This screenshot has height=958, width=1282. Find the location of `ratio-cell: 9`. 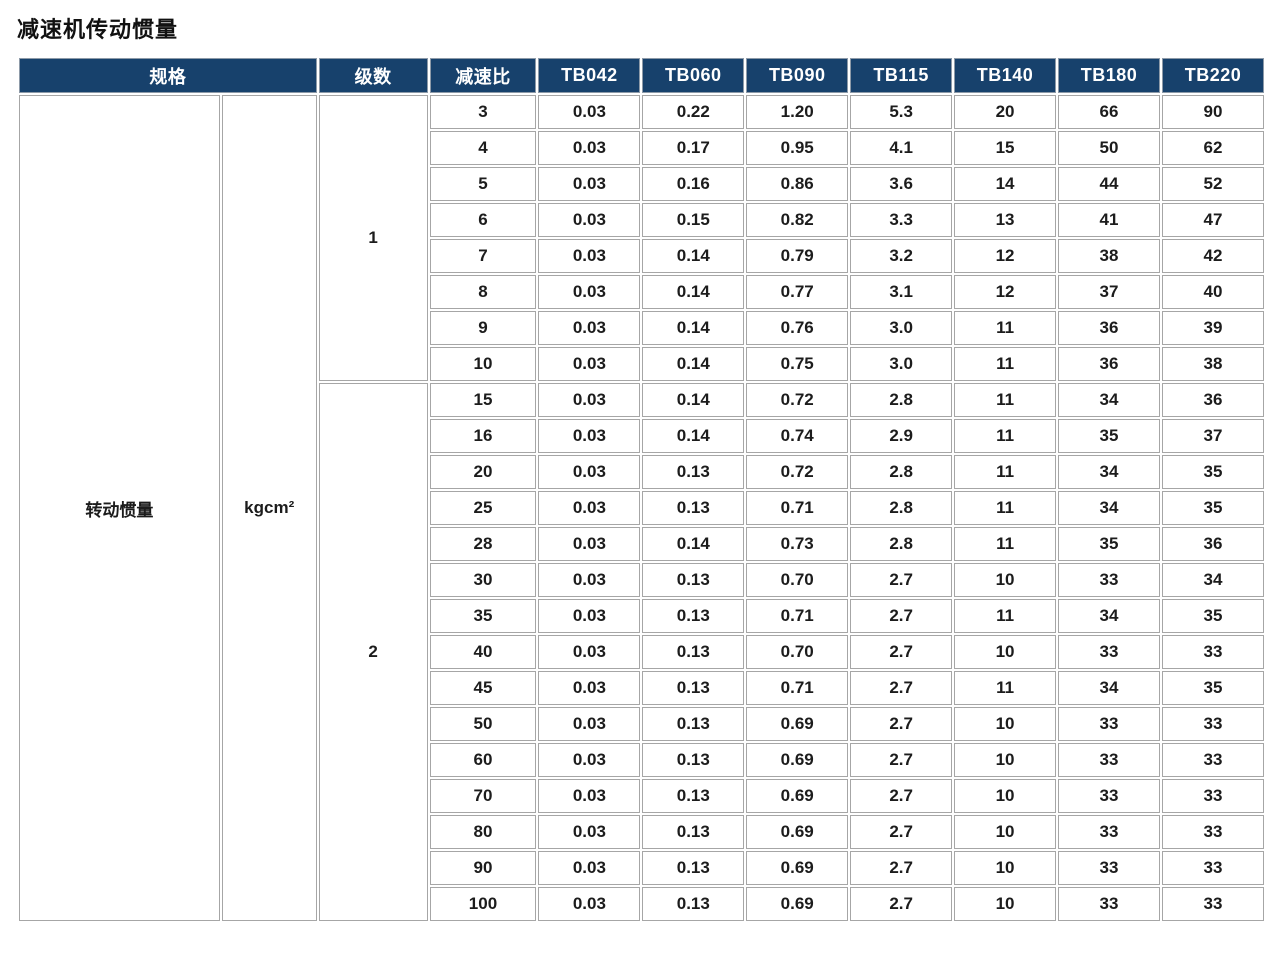

ratio-cell: 9 is located at coordinates (483, 328).